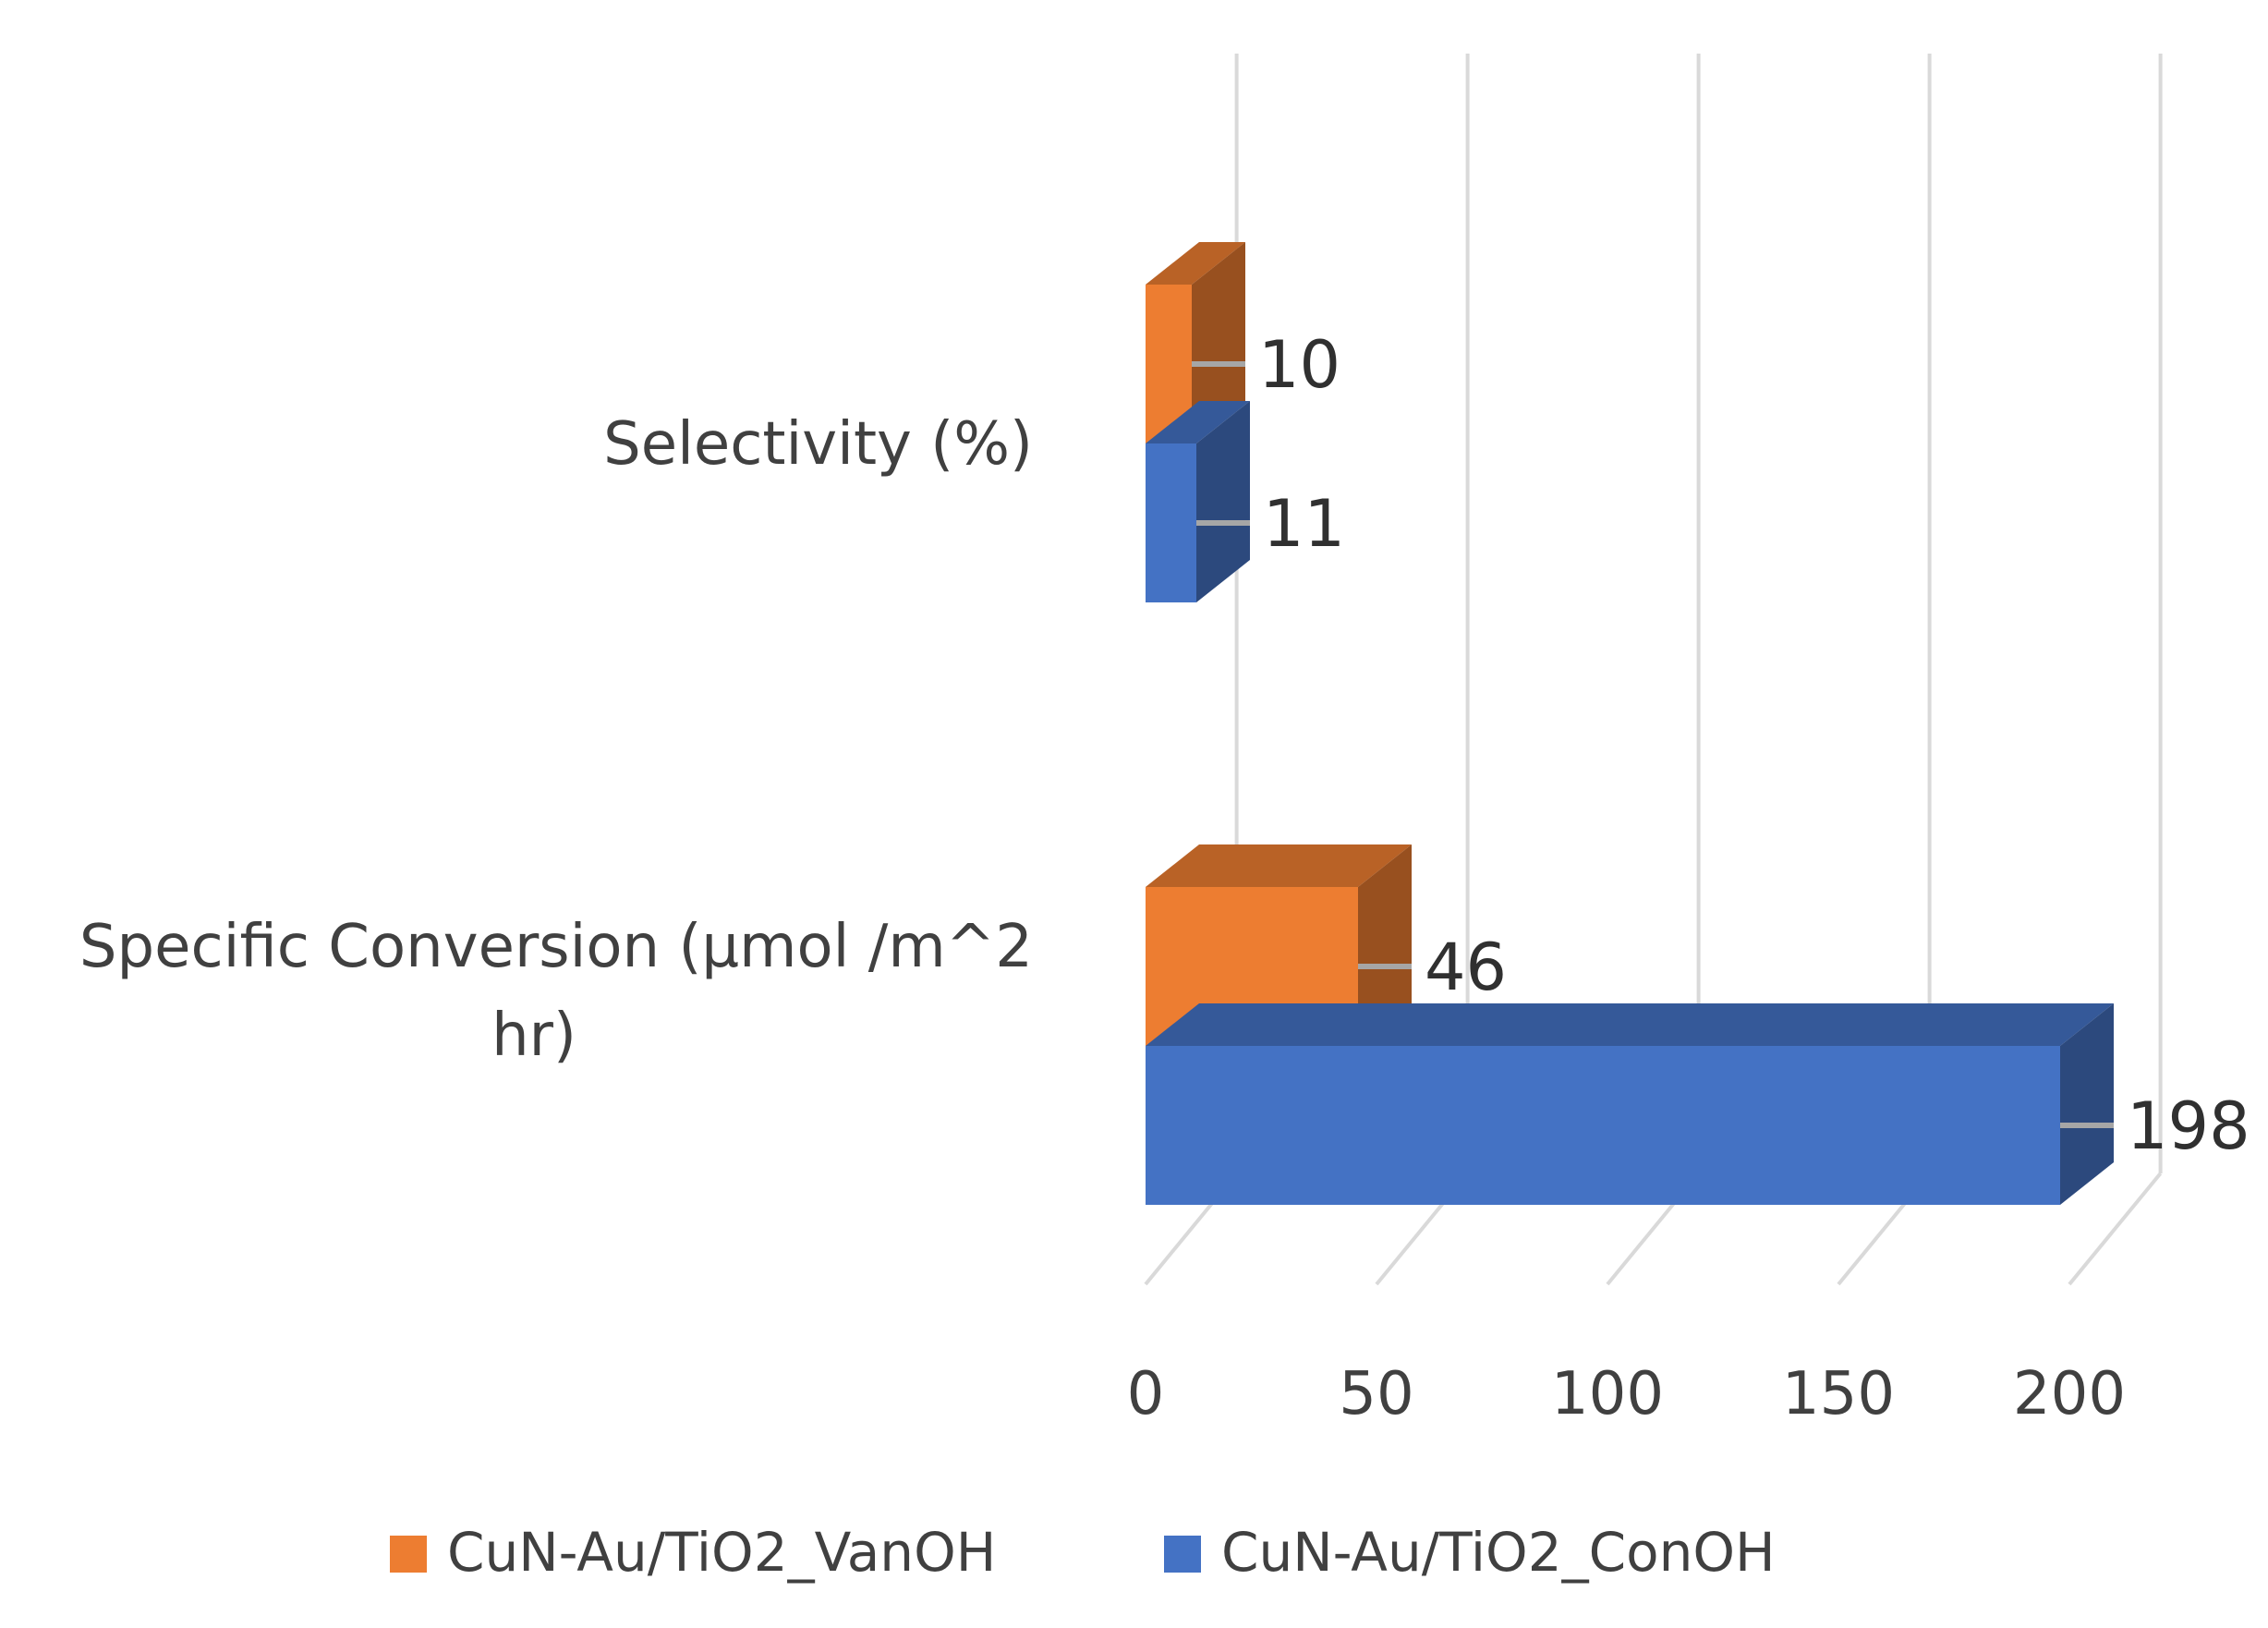 The height and width of the screenshot is (1628, 2268). Describe the element at coordinates (818, 444) in the screenshot. I see `category-label: Selectivity (%)` at that location.